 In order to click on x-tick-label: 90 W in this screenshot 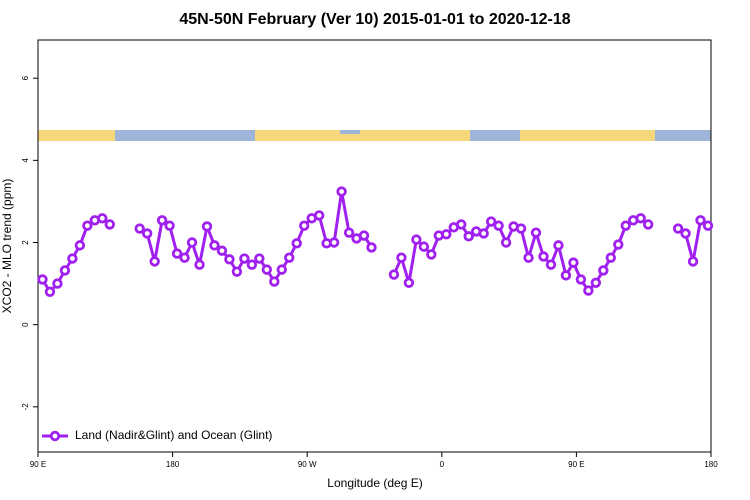, I will do `click(307, 464)`.